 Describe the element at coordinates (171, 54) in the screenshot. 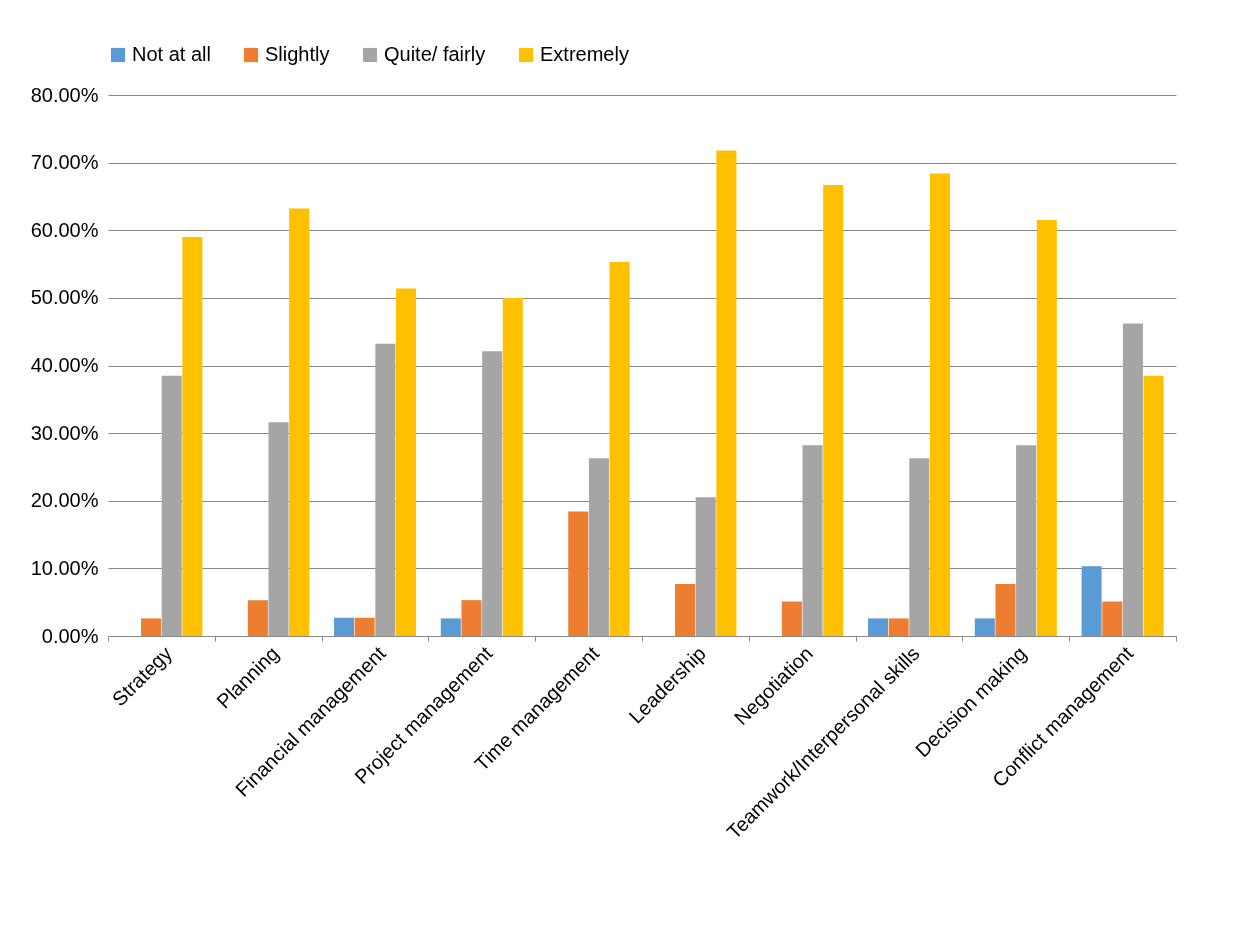

I see `legend-label: Not at all` at that location.